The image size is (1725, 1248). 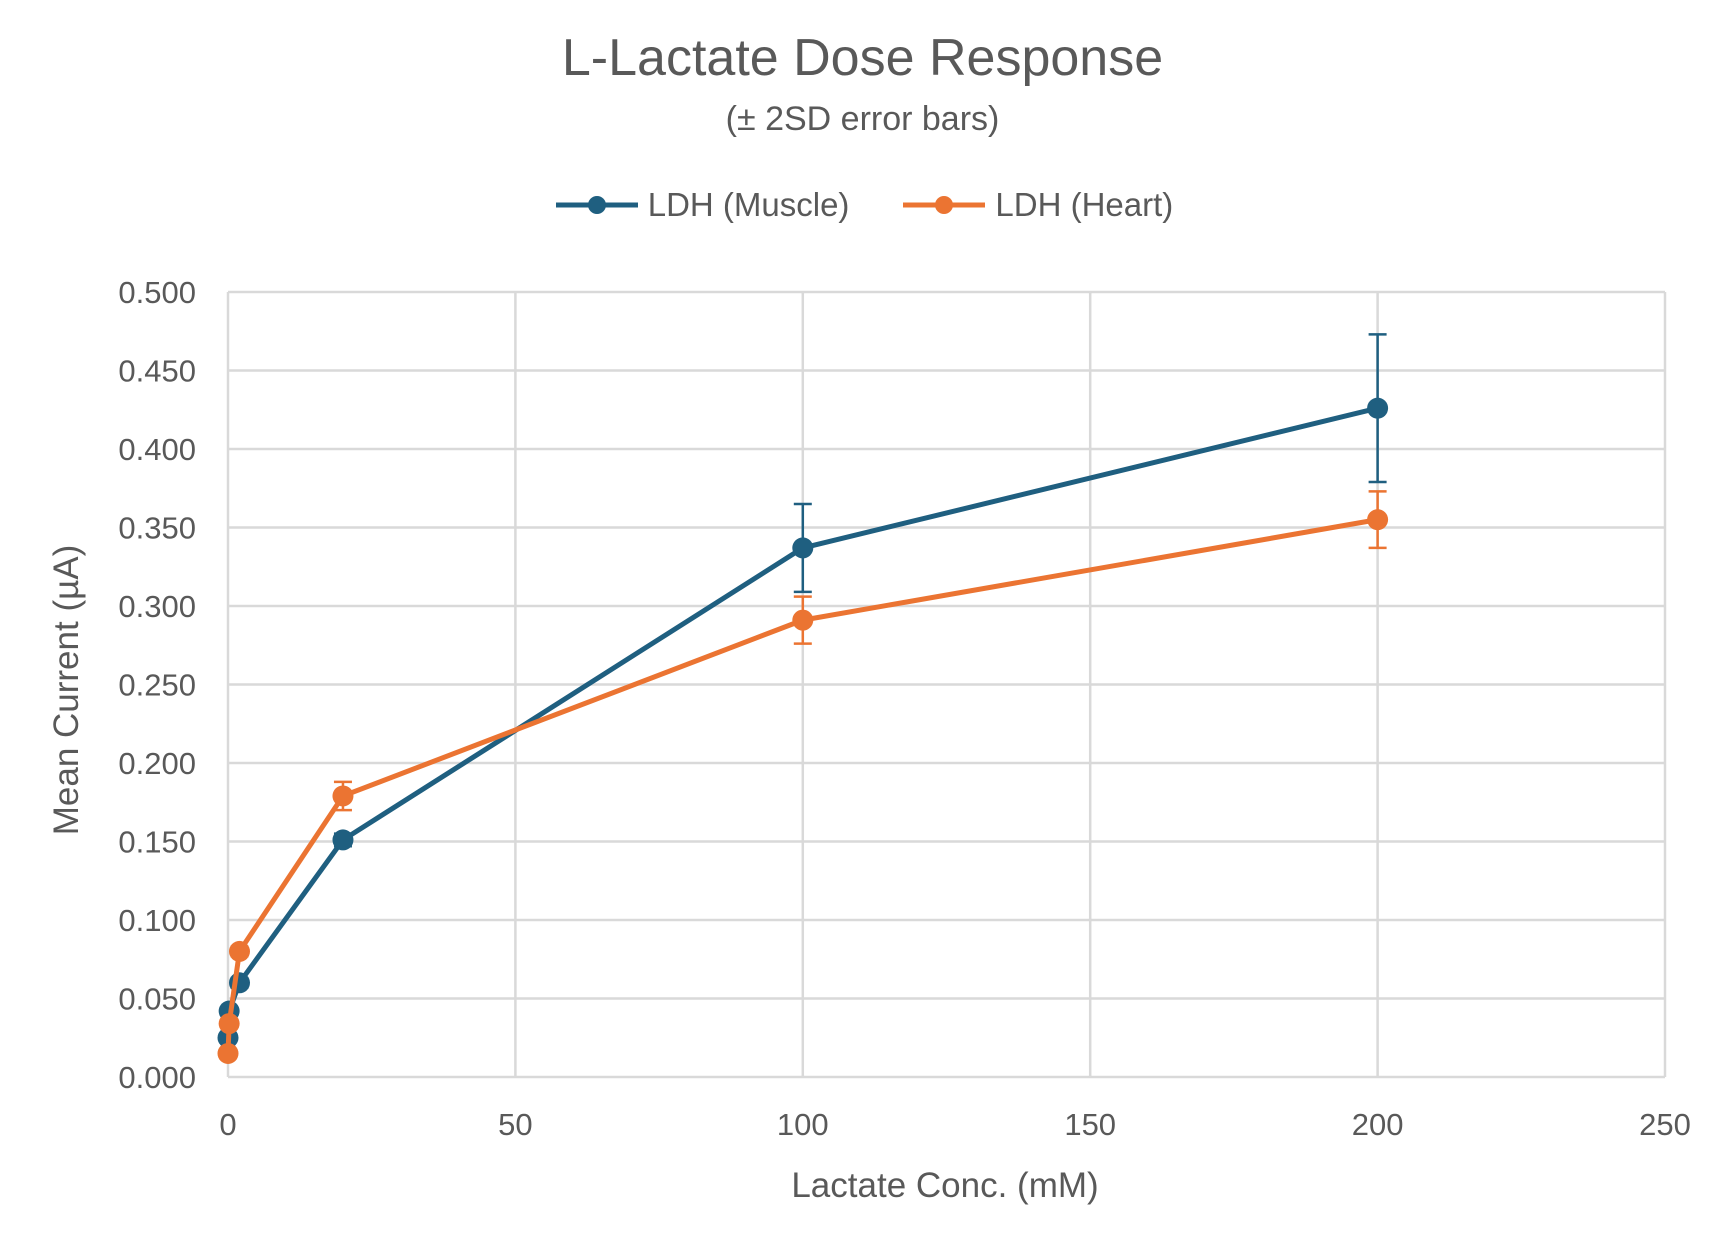 I want to click on y-tick-label: 0.050, so click(x=157, y=999).